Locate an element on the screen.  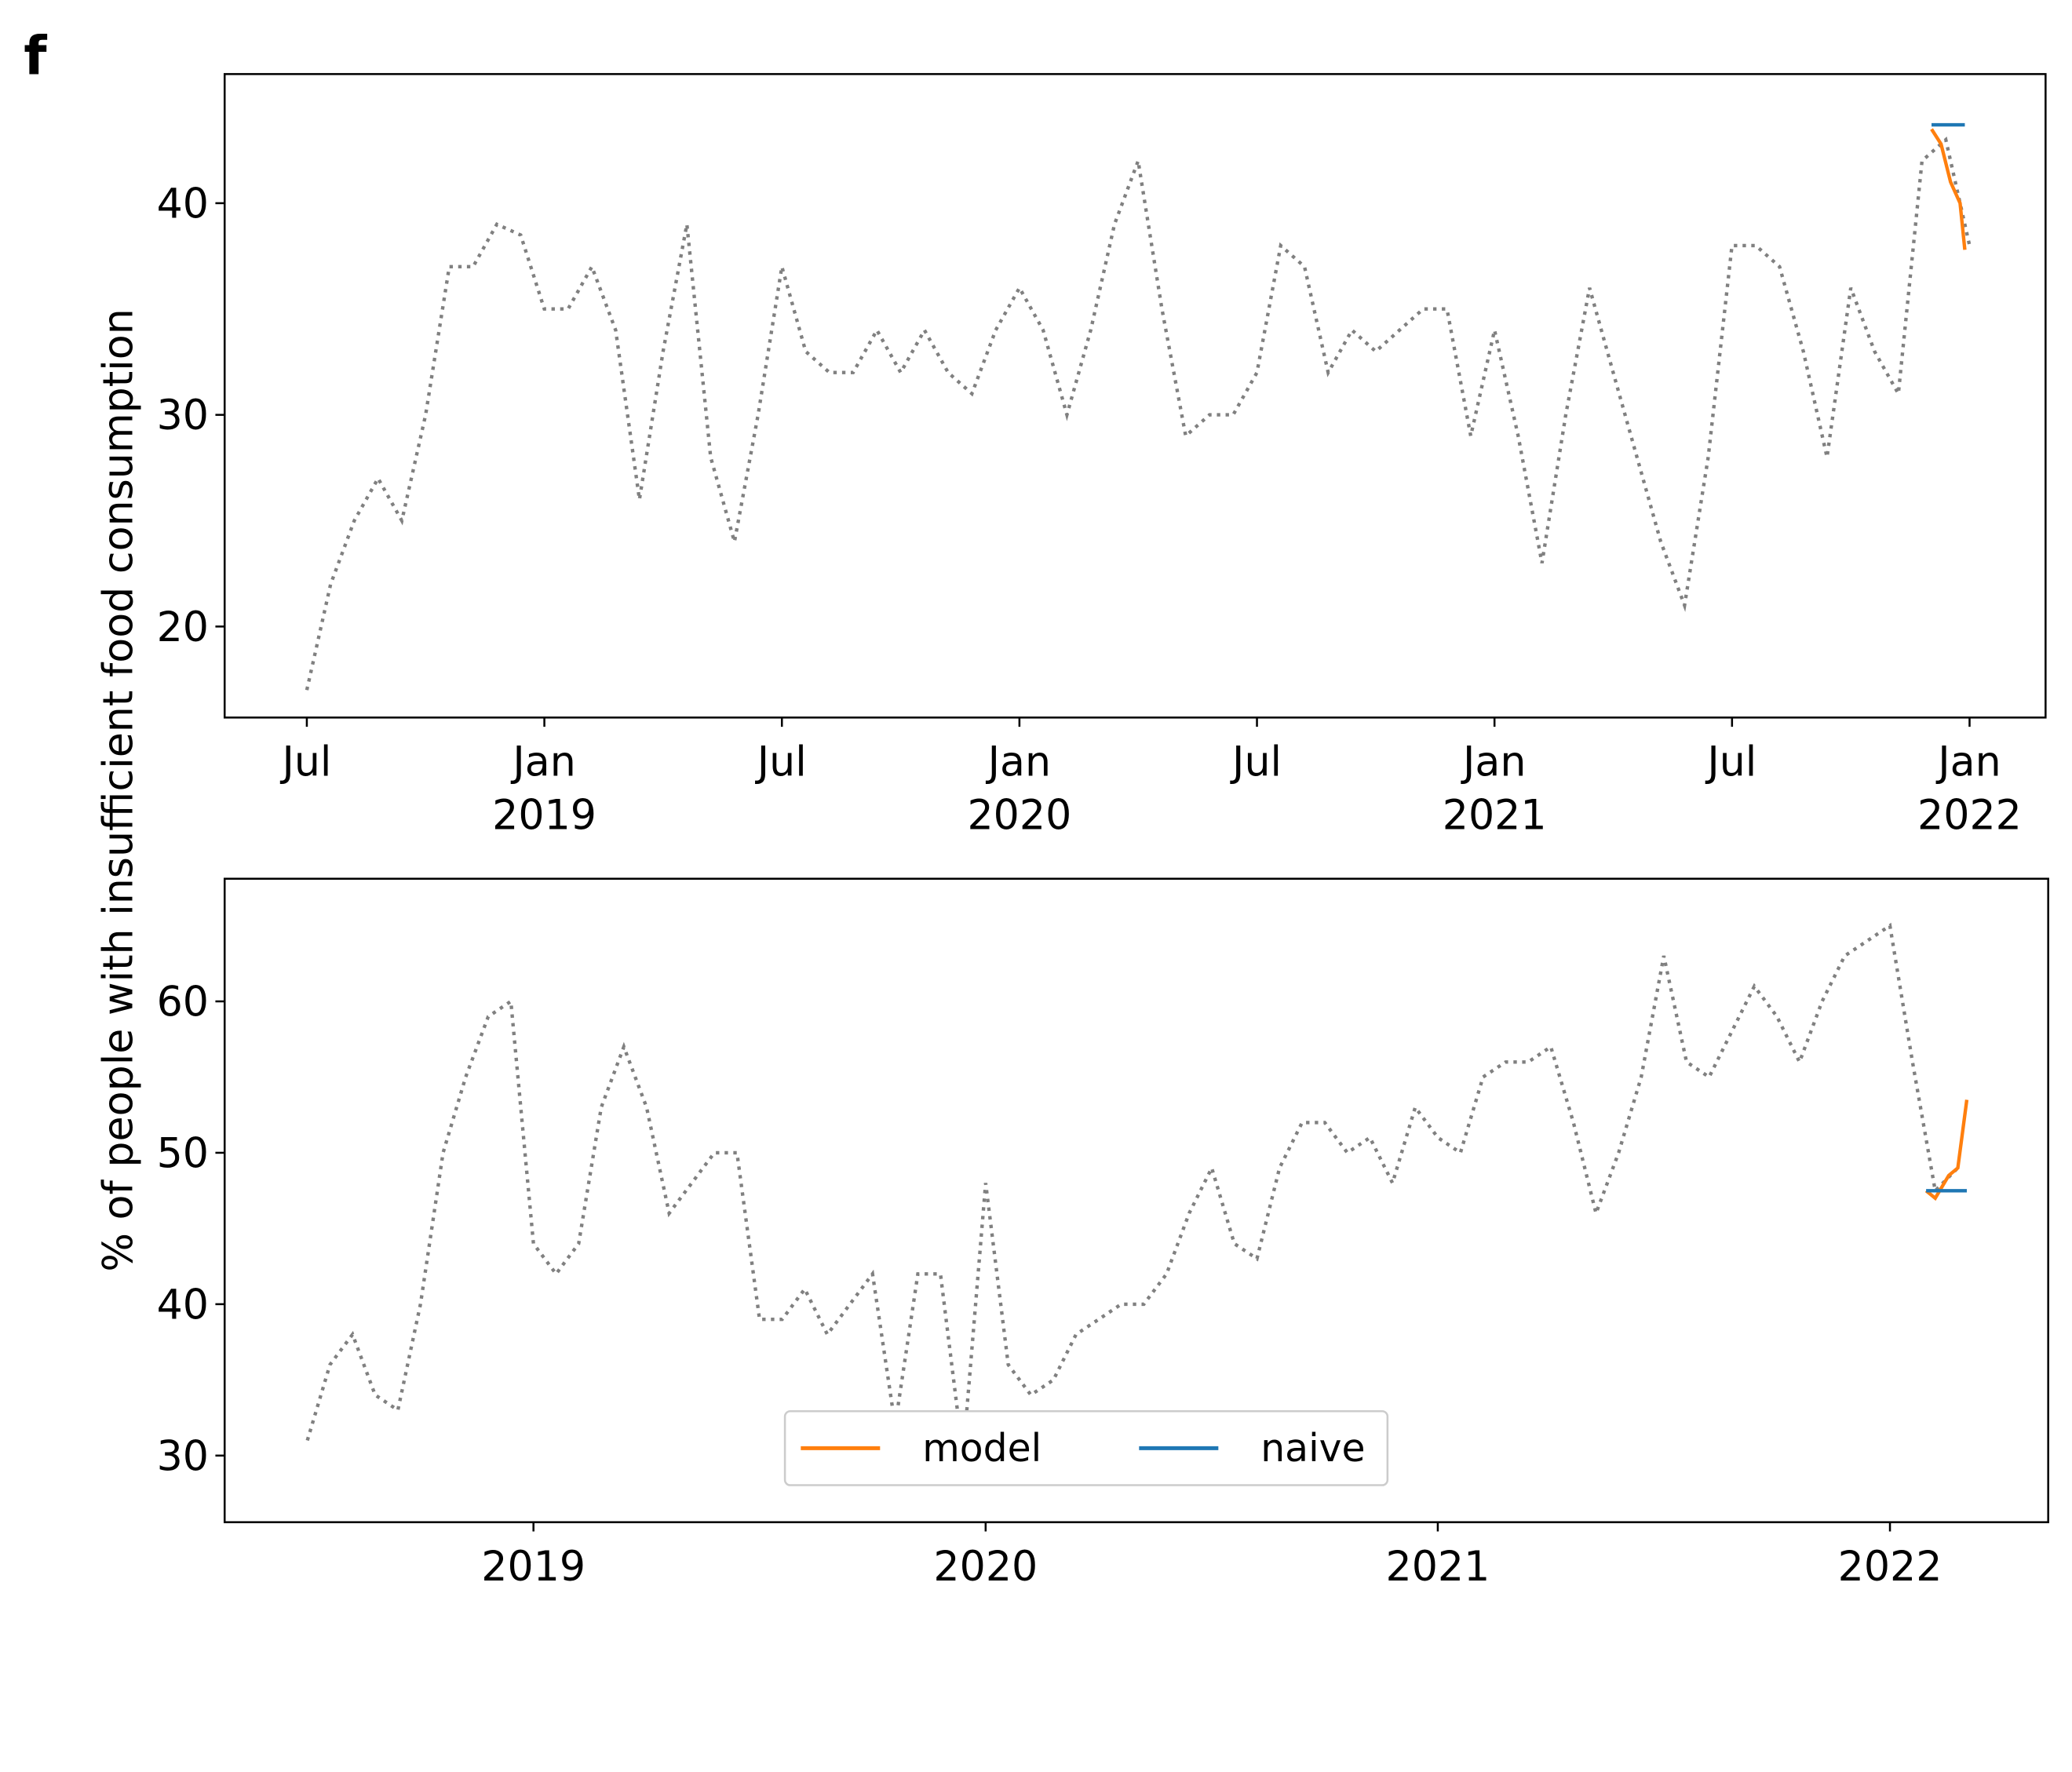
x-tick-label: Jan 2022 is located at coordinates (1969, 788).